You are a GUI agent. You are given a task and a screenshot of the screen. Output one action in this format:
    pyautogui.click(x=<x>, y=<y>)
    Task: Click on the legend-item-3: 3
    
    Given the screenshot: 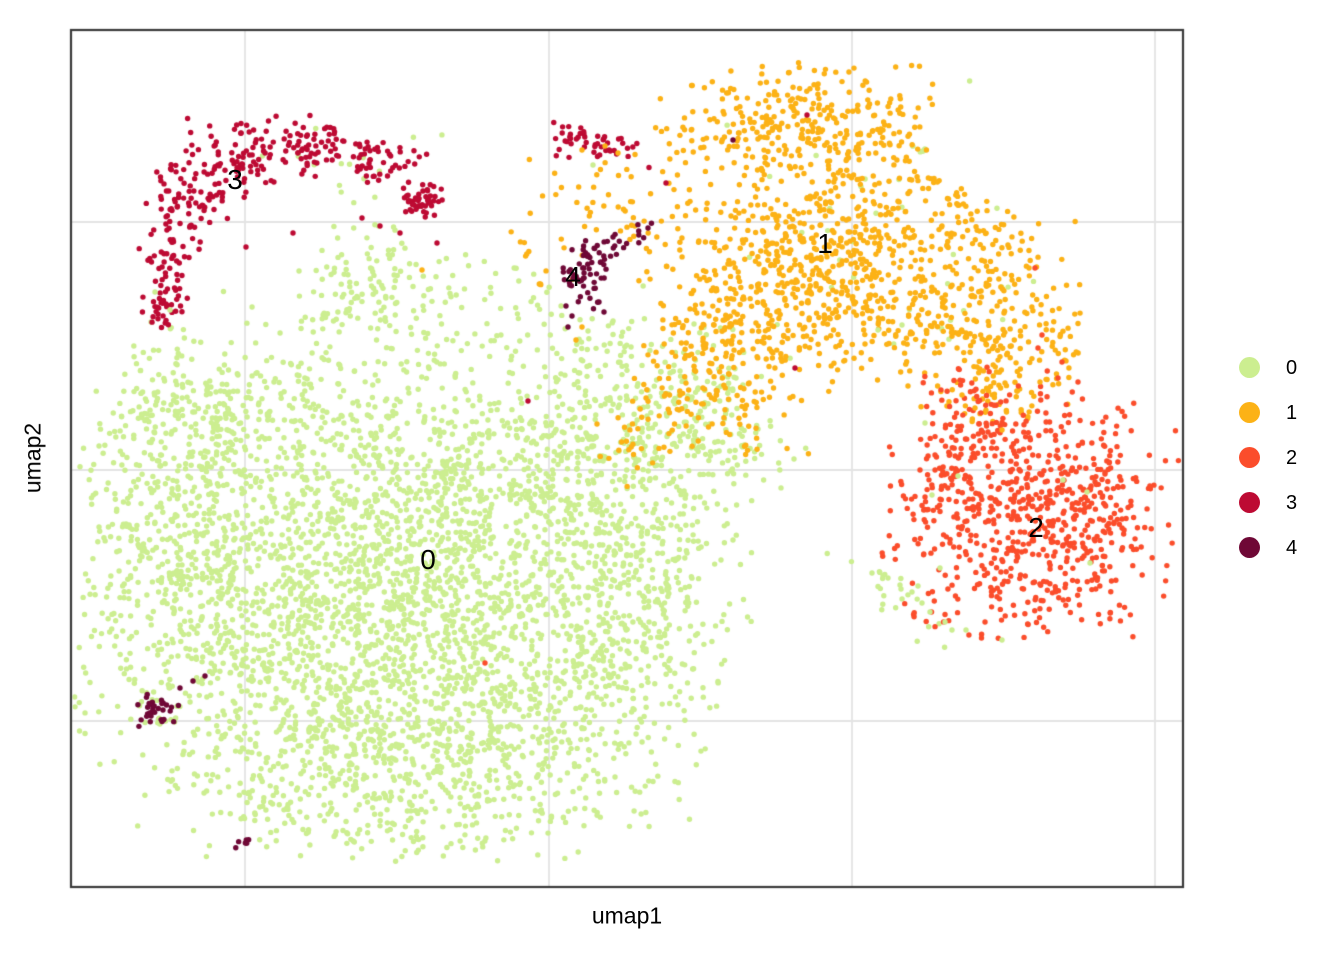 What is the action you would take?
    pyautogui.click(x=1268, y=502)
    